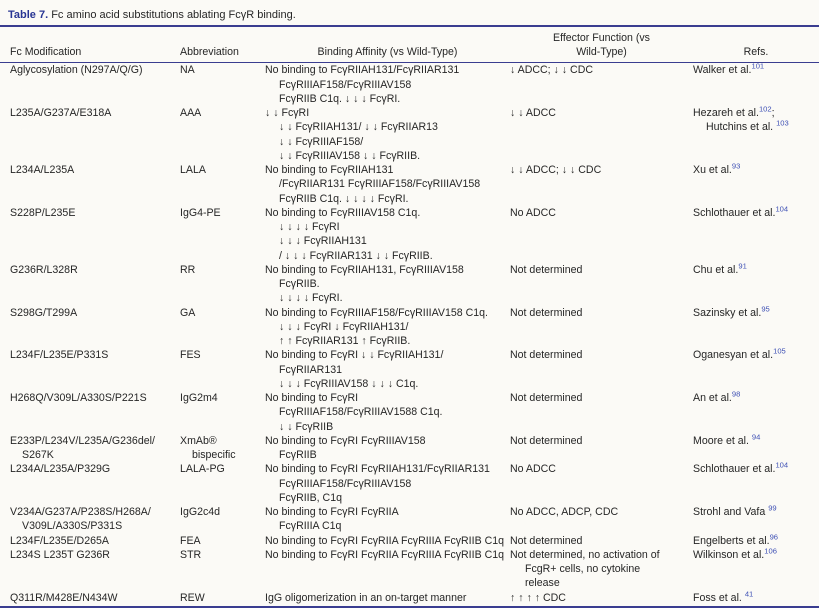 The image size is (819, 608). I want to click on abbreviation-cell-line: FEA, so click(190, 540).